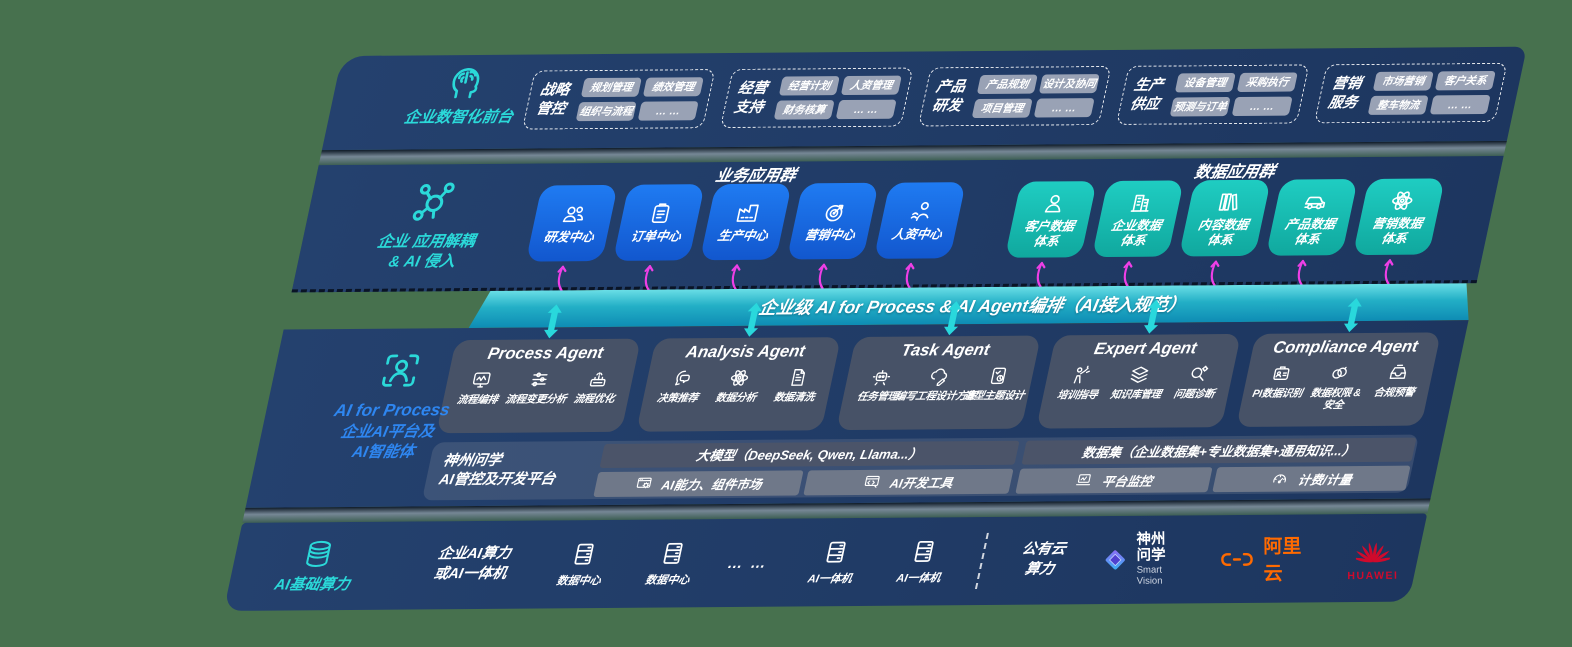 Image resolution: width=1572 pixels, height=647 pixels. Describe the element at coordinates (1398, 105) in the screenshot. I see `capability-chip: 整车物流` at that location.